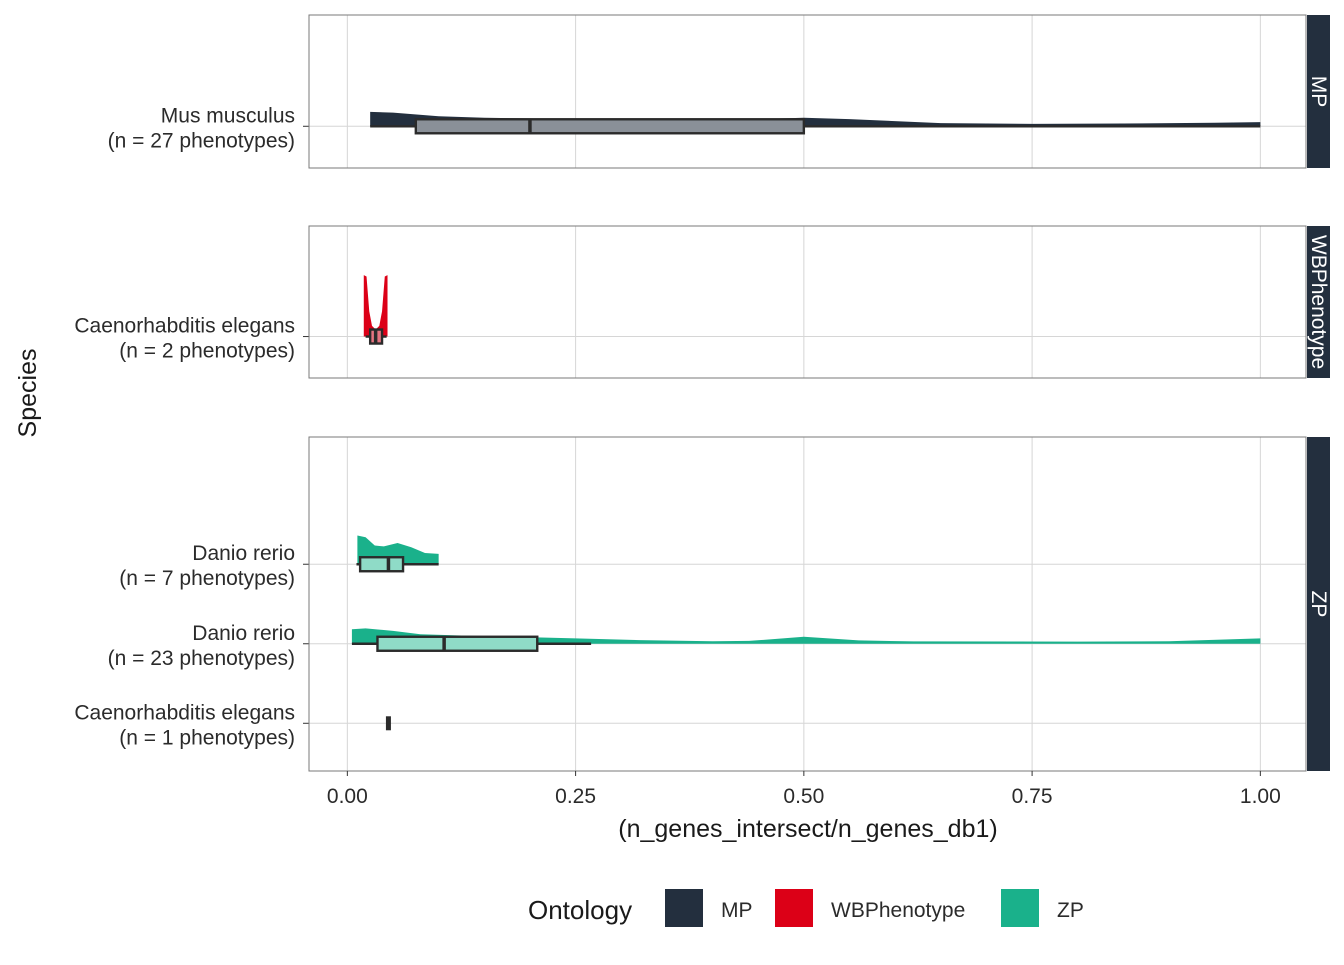 Image resolution: width=1344 pixels, height=965 pixels. I want to click on legend: Ontology MP WBPhenotype ZP, so click(806, 908).